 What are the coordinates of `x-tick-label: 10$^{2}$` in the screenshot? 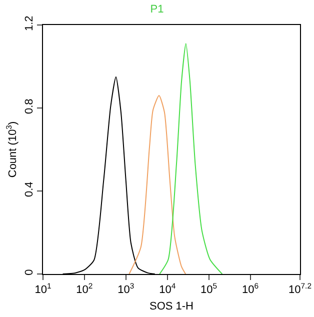 It's located at (84, 289).